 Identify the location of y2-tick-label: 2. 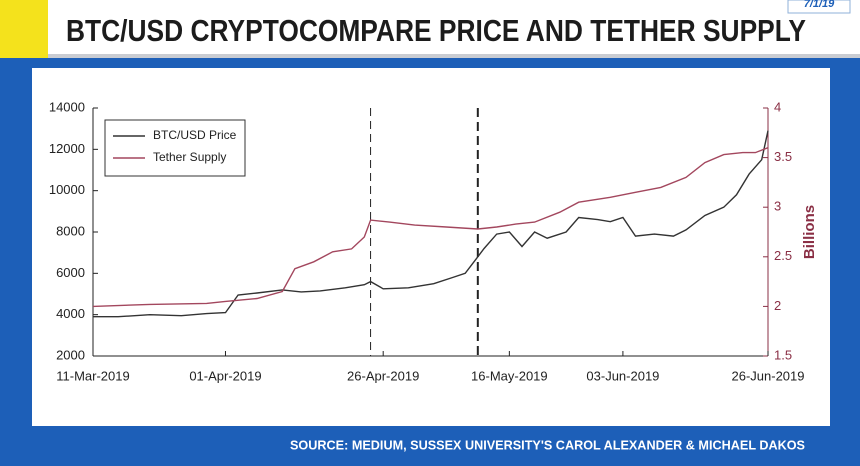
(777, 305).